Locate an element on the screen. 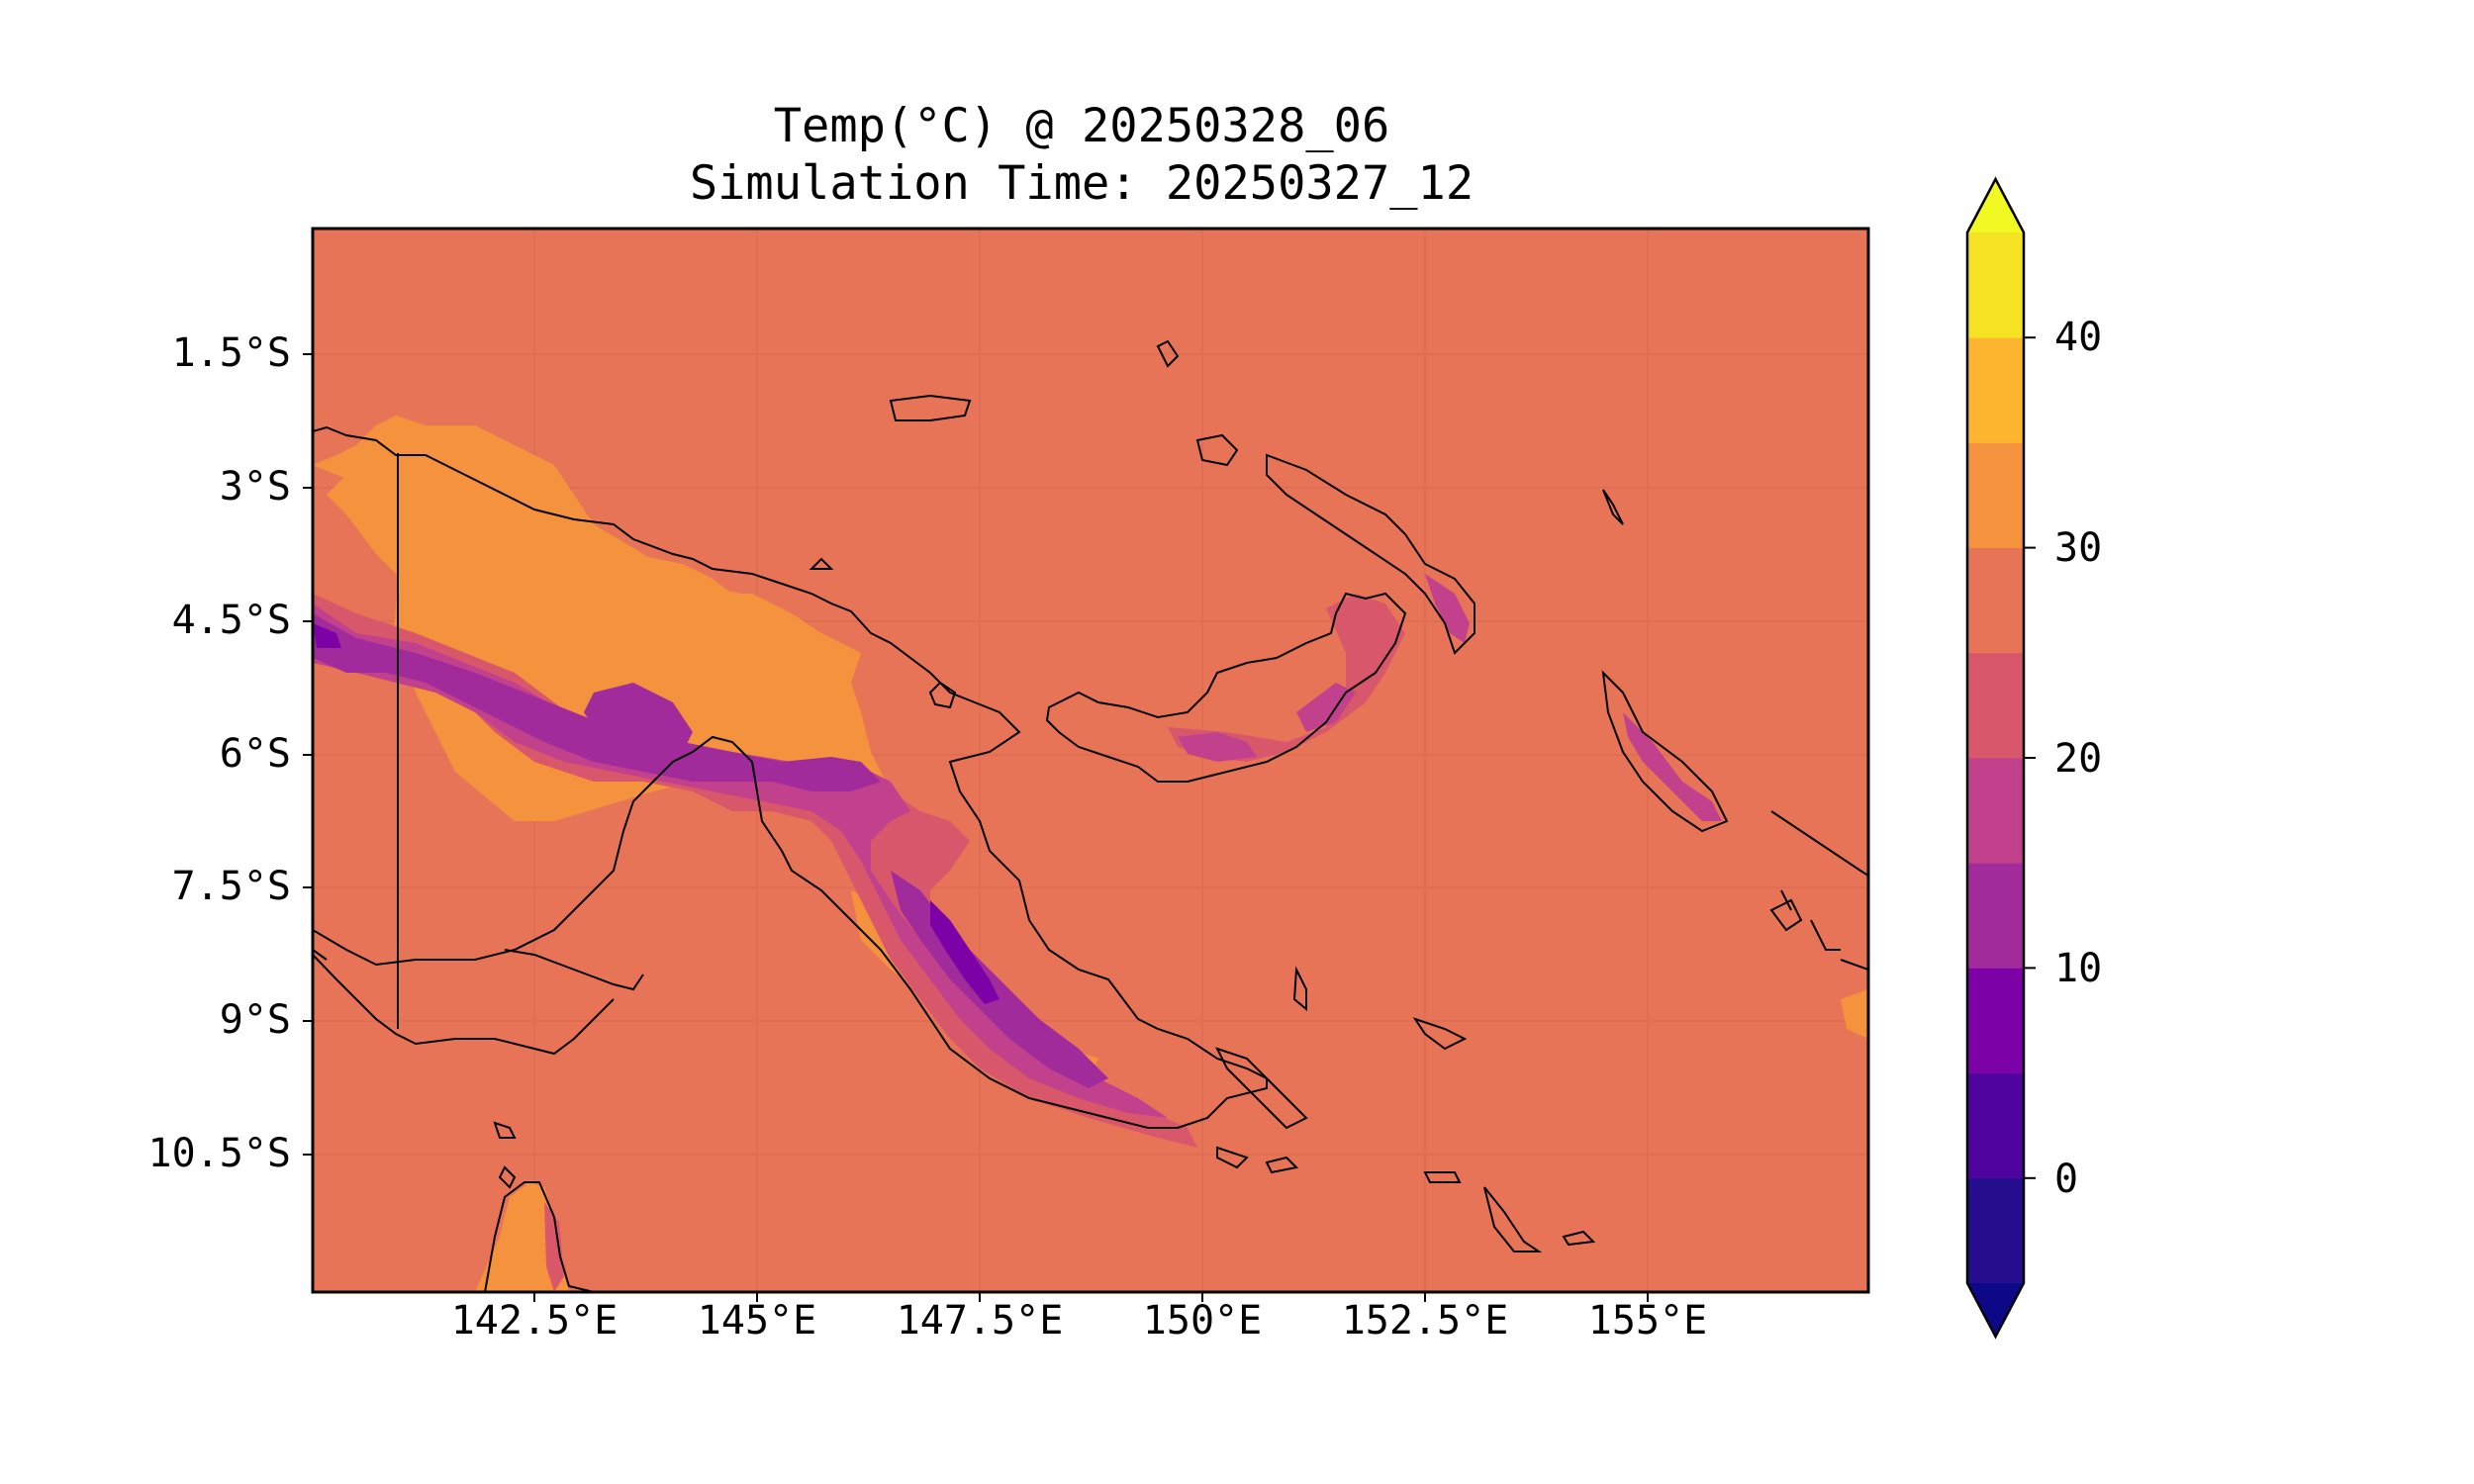  lon-label-147.5E: 147.5°E is located at coordinates (980, 1321).